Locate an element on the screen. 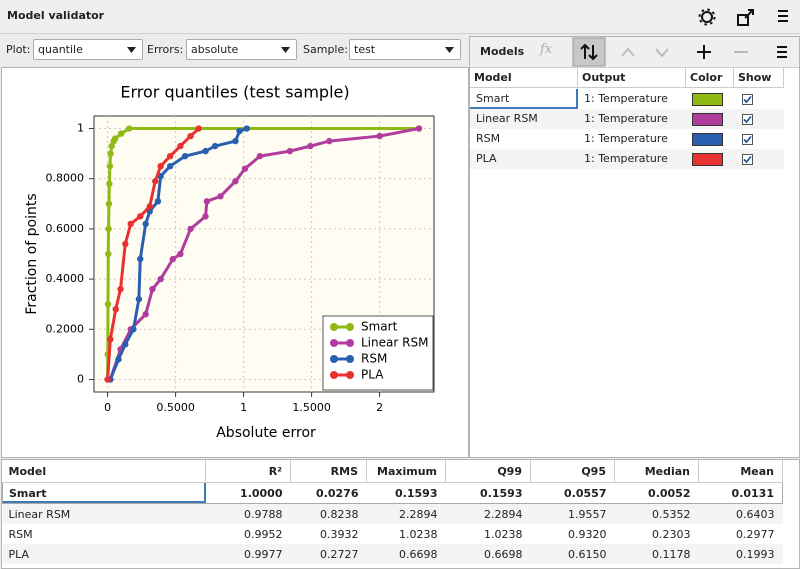  legend: Smart Linear RSM RSM PLA is located at coordinates (378, 353).